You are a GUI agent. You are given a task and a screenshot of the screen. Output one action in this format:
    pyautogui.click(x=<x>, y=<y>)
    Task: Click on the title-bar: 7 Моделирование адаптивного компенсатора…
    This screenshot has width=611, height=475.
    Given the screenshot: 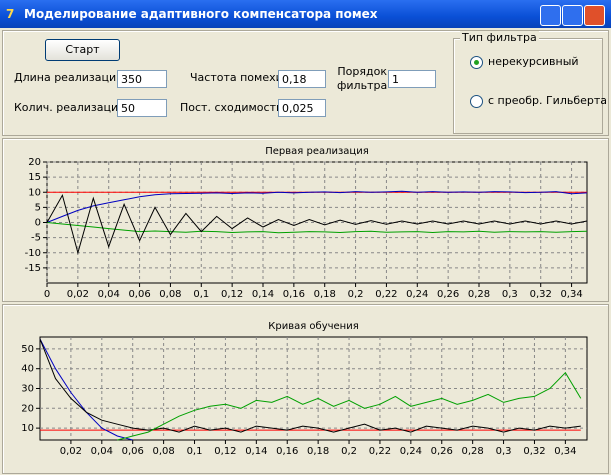 What is the action you would take?
    pyautogui.click(x=305, y=14)
    